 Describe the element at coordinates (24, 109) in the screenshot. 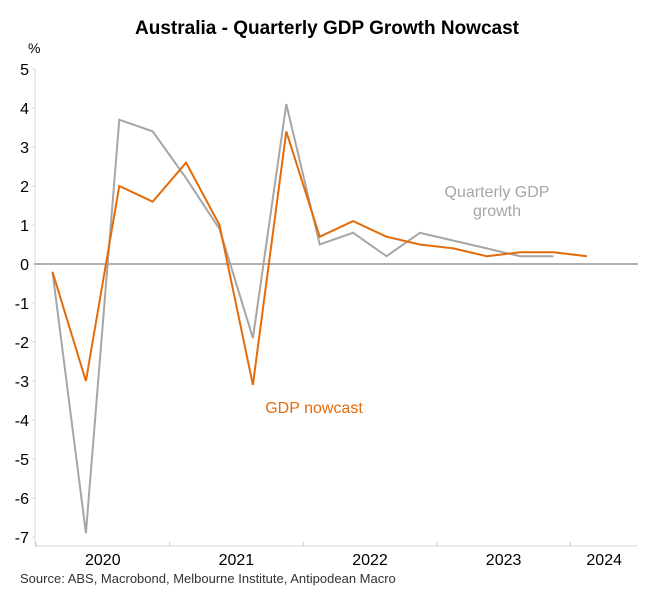

I see `y-tick-label: 4` at that location.